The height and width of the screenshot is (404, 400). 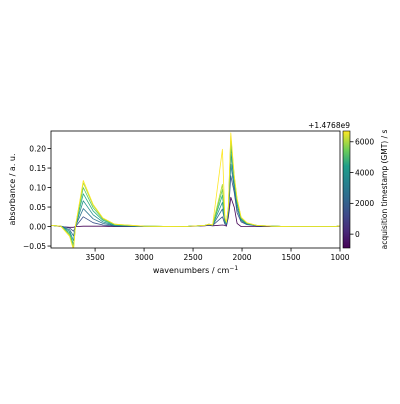 I want to click on y-tick-label: 0.20, so click(x=37, y=148).